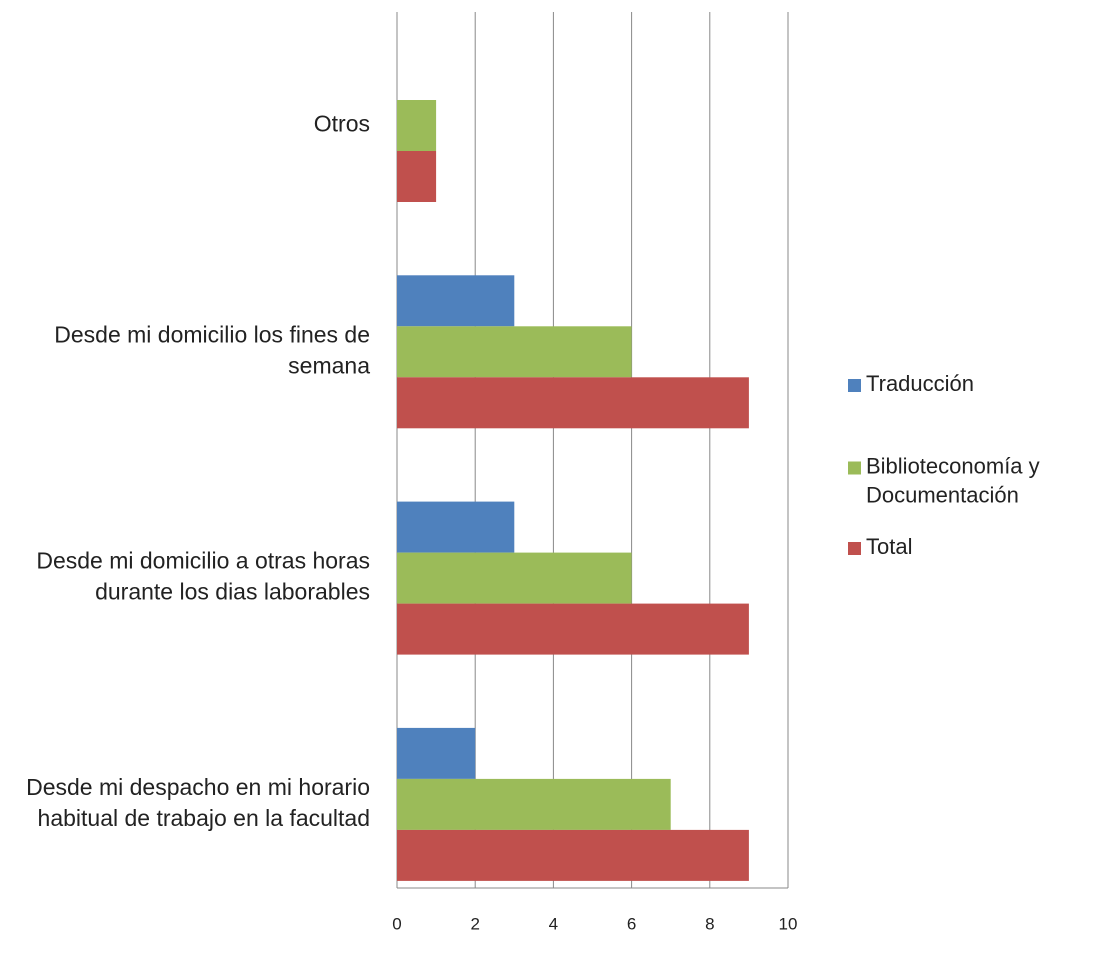 The image size is (1101, 961). What do you see at coordinates (920, 383) in the screenshot?
I see `legend-label: Traducción` at bounding box center [920, 383].